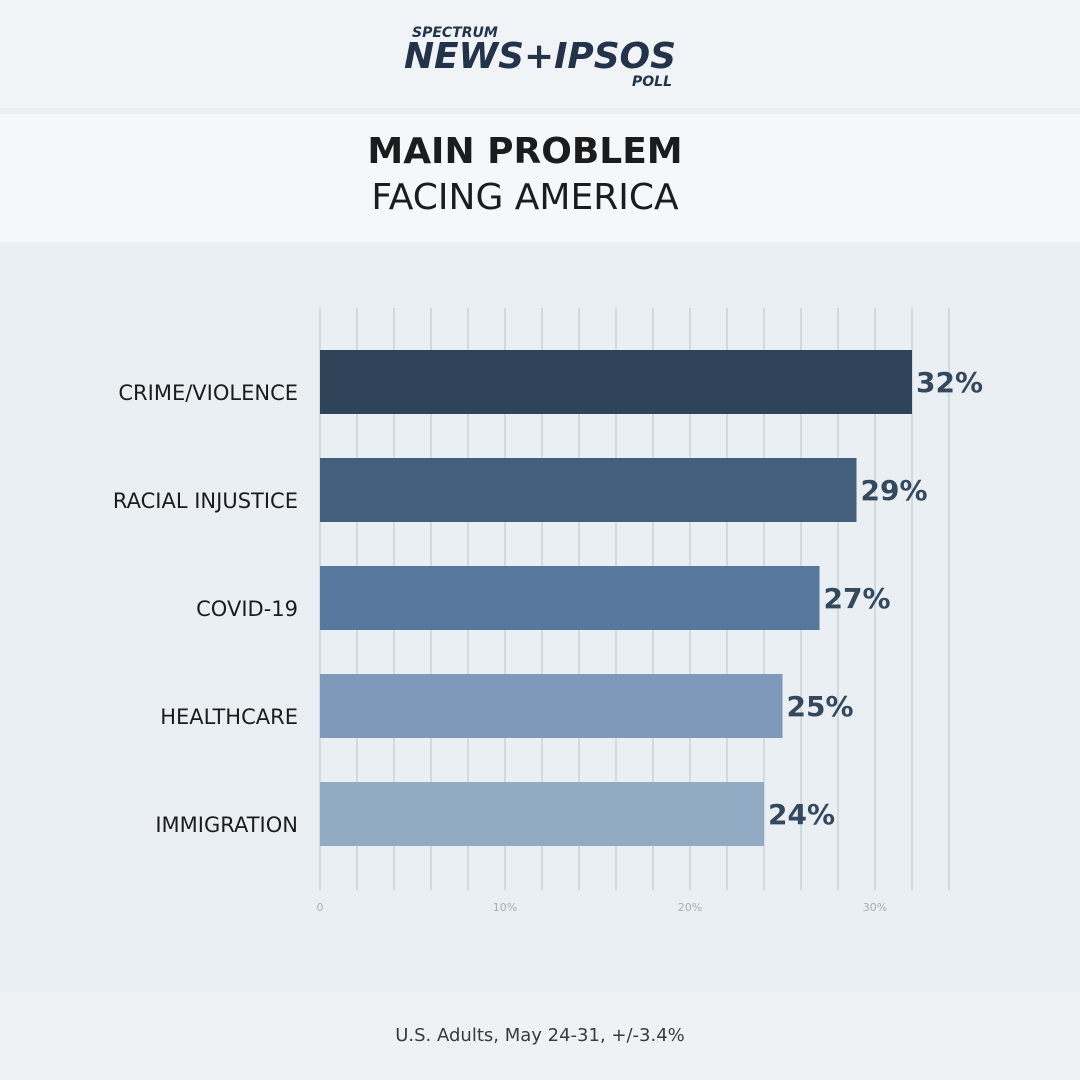 This screenshot has height=1080, width=1080. What do you see at coordinates (820, 706) in the screenshot?
I see `value-label: 25%` at bounding box center [820, 706].